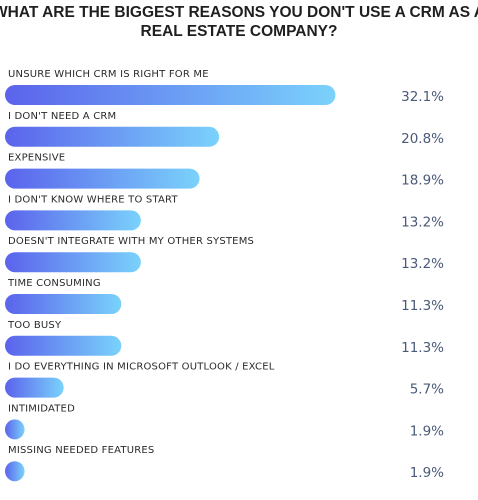 Image resolution: width=478 pixels, height=500 pixels. I want to click on value-label: 32.1%, so click(422, 97).